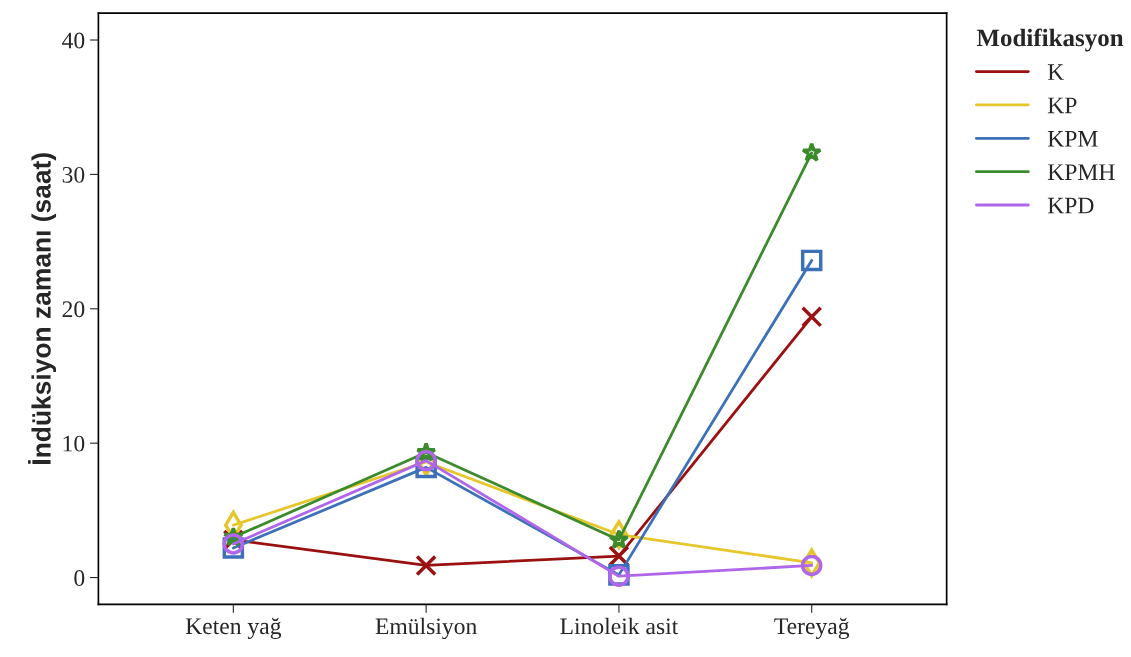 The height and width of the screenshot is (657, 1131). What do you see at coordinates (1062, 105) in the screenshot?
I see `legend-label: KP` at bounding box center [1062, 105].